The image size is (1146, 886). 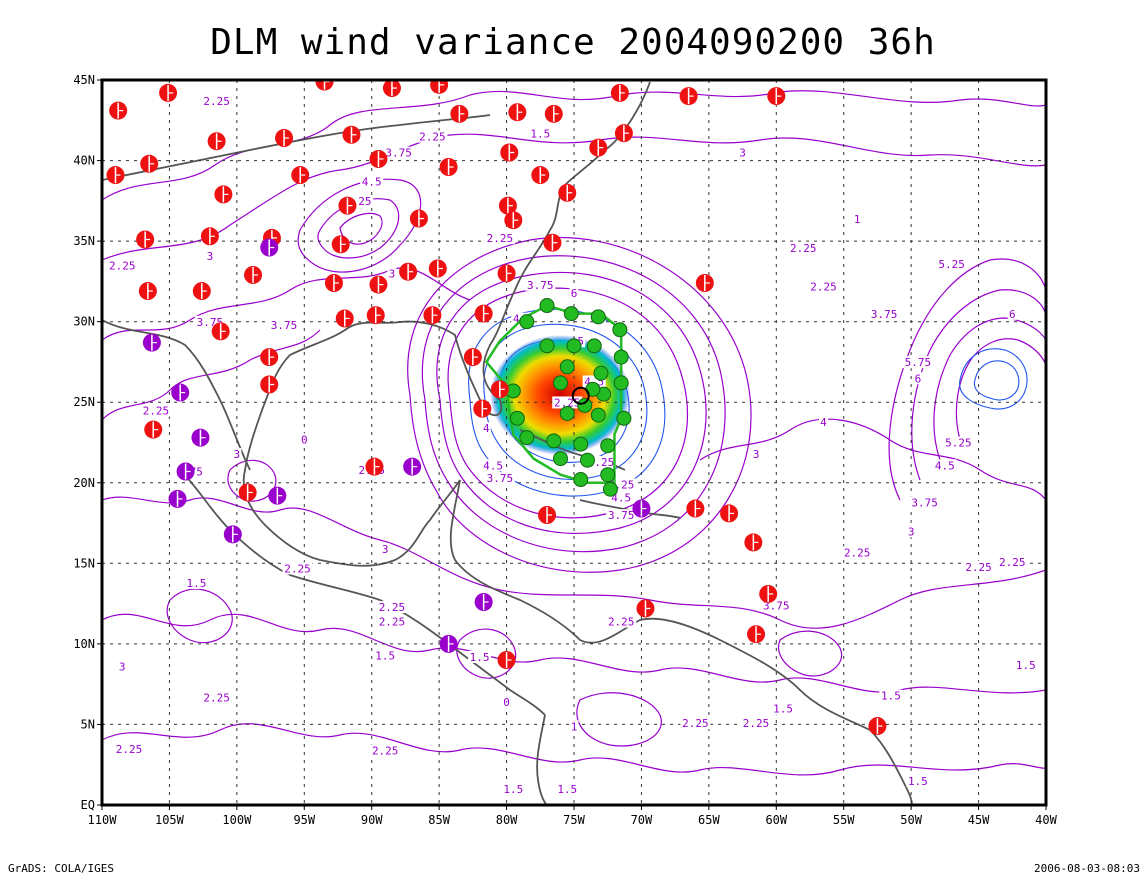 What do you see at coordinates (580, 395) in the screenshot?
I see `storm-center-marker` at bounding box center [580, 395].